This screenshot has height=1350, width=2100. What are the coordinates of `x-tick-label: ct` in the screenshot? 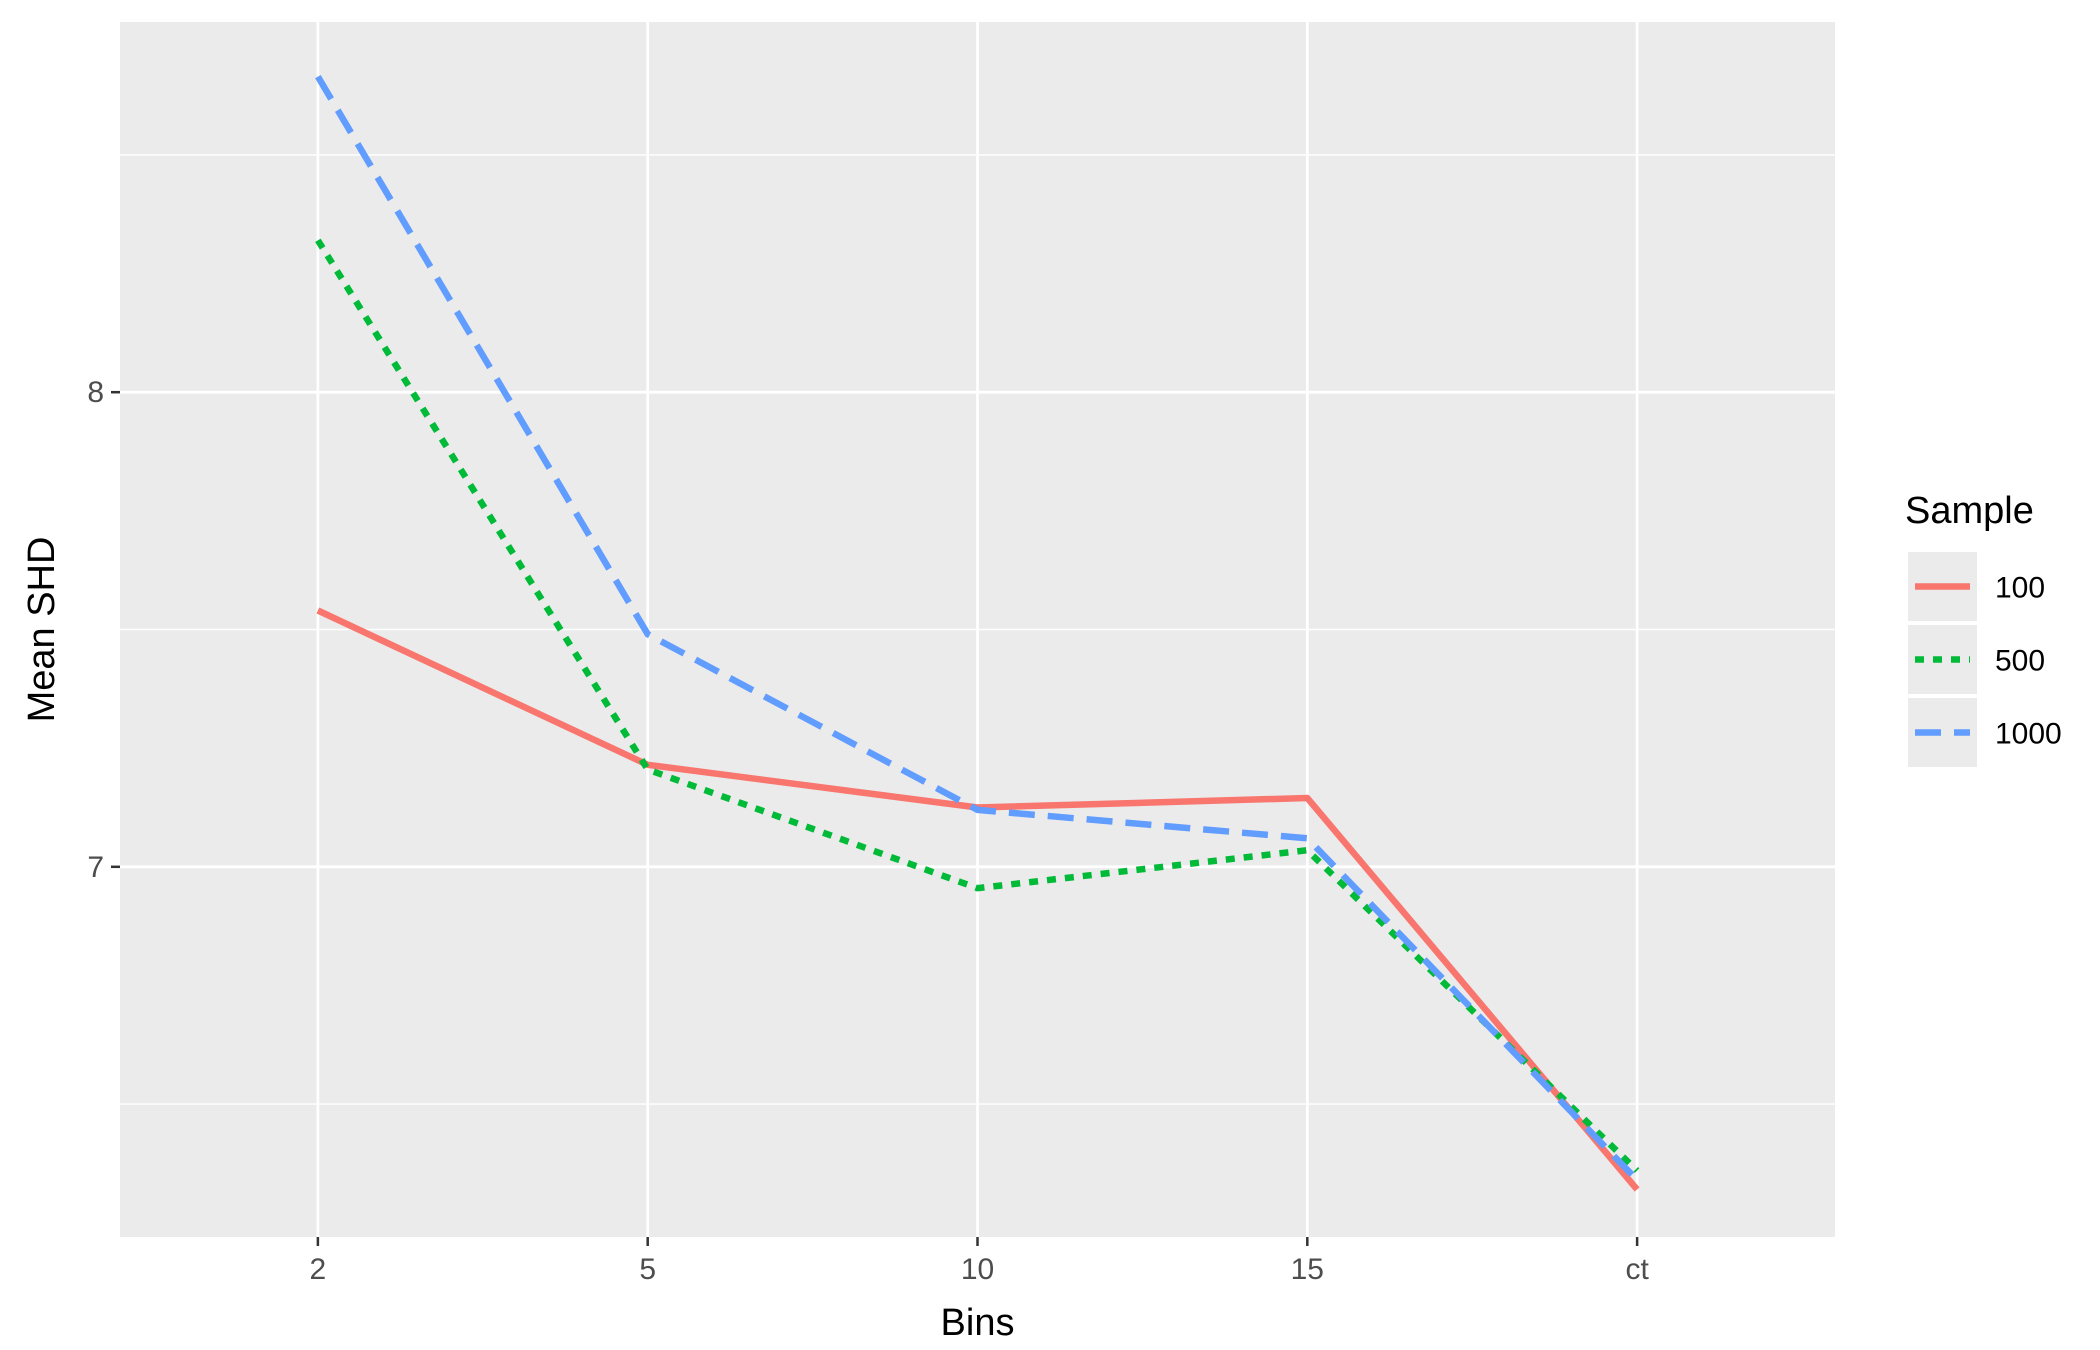 It's located at (1637, 1269).